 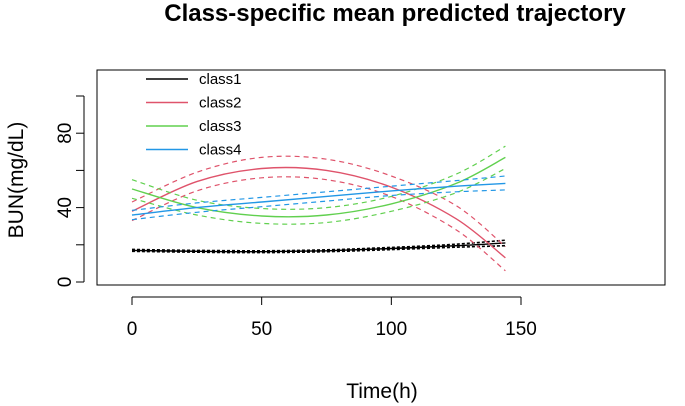 What do you see at coordinates (220, 79) in the screenshot?
I see `legend-label-class1: class1` at bounding box center [220, 79].